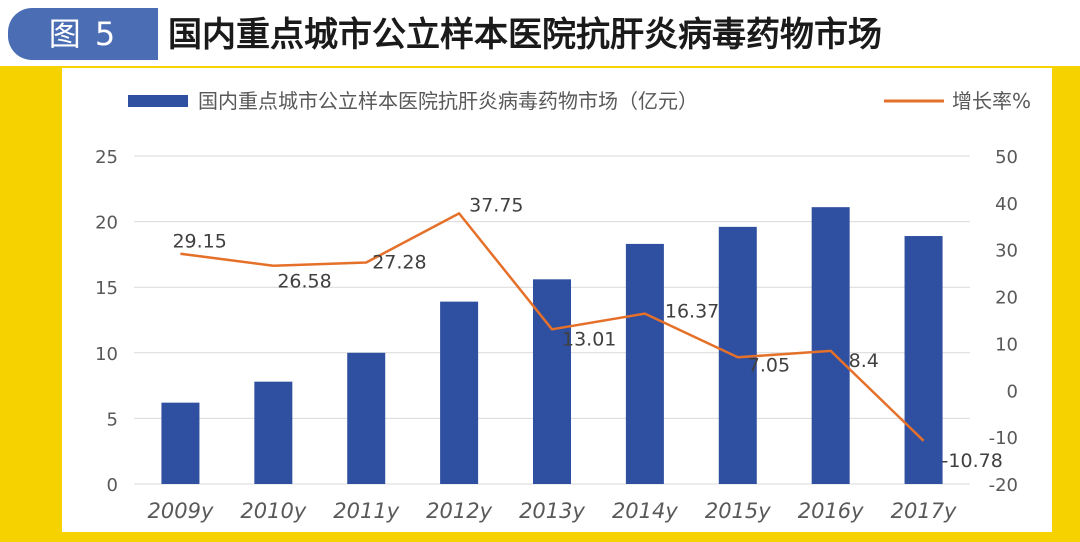  I want to click on bar-2012y, so click(459, 392).